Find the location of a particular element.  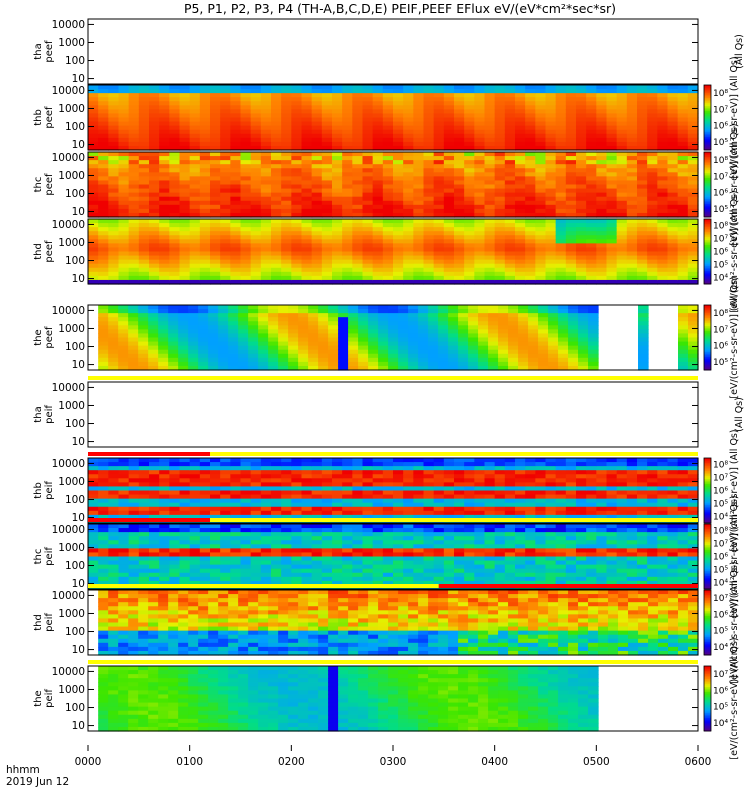

colorbar-unit-label: (All Qs) is located at coordinates (739, 414).